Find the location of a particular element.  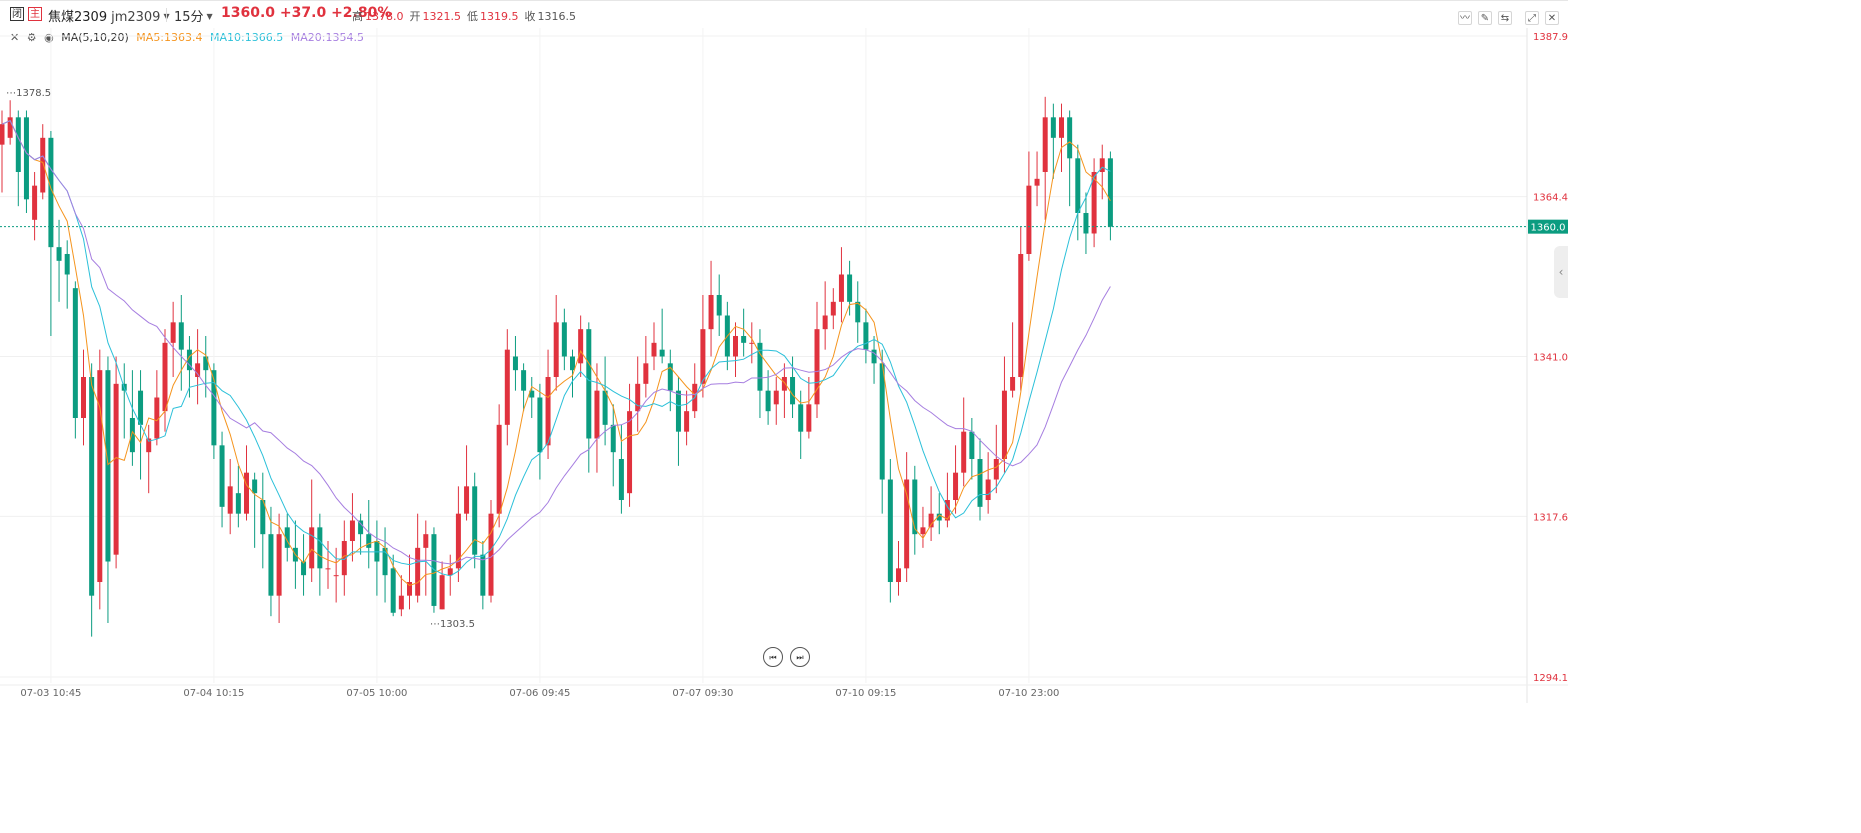

line-style-icon: 〰 is located at coordinates (1465, 18).